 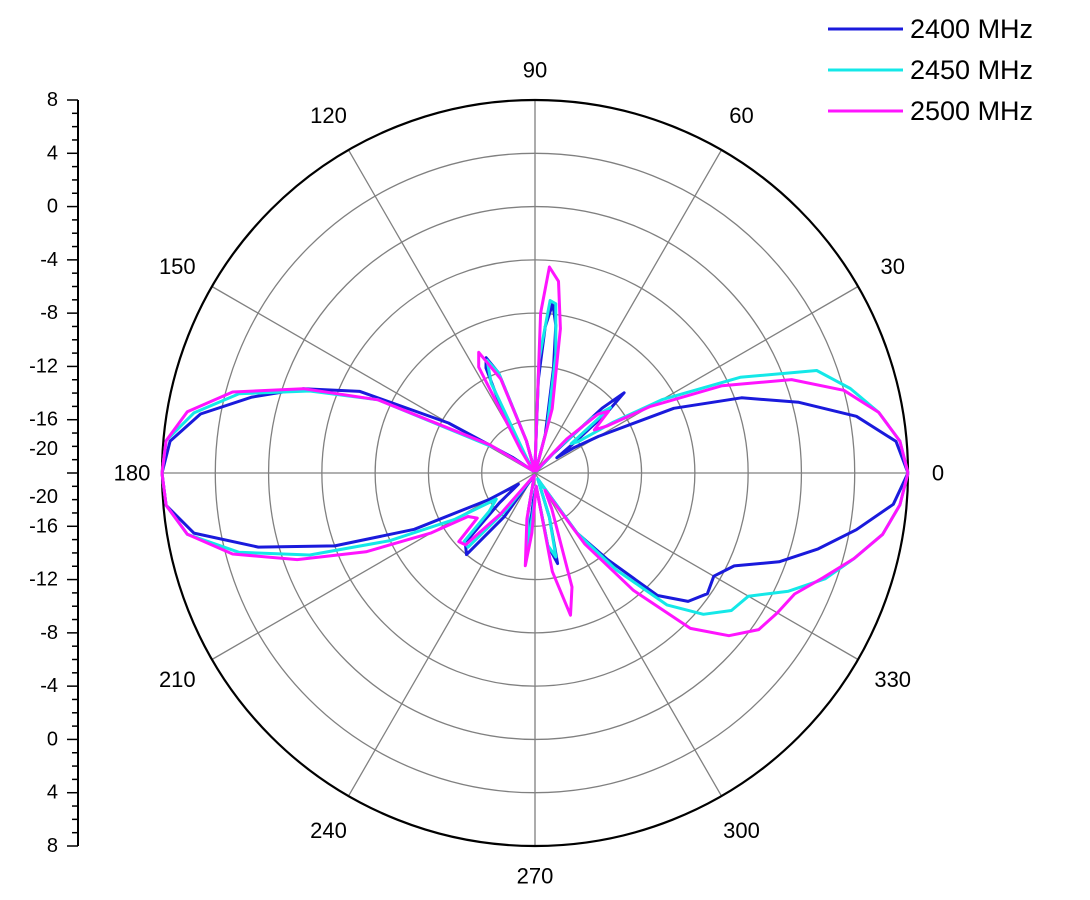 What do you see at coordinates (328, 115) in the screenshot?
I see `angle-tick-label: 120` at bounding box center [328, 115].